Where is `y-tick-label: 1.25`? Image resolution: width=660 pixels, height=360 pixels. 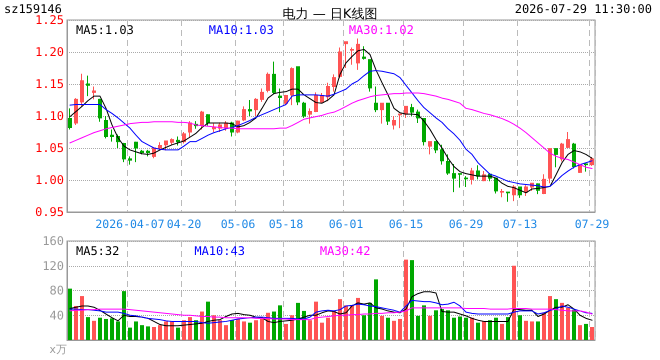 y-tick-label: 1.25 is located at coordinates (49, 20).